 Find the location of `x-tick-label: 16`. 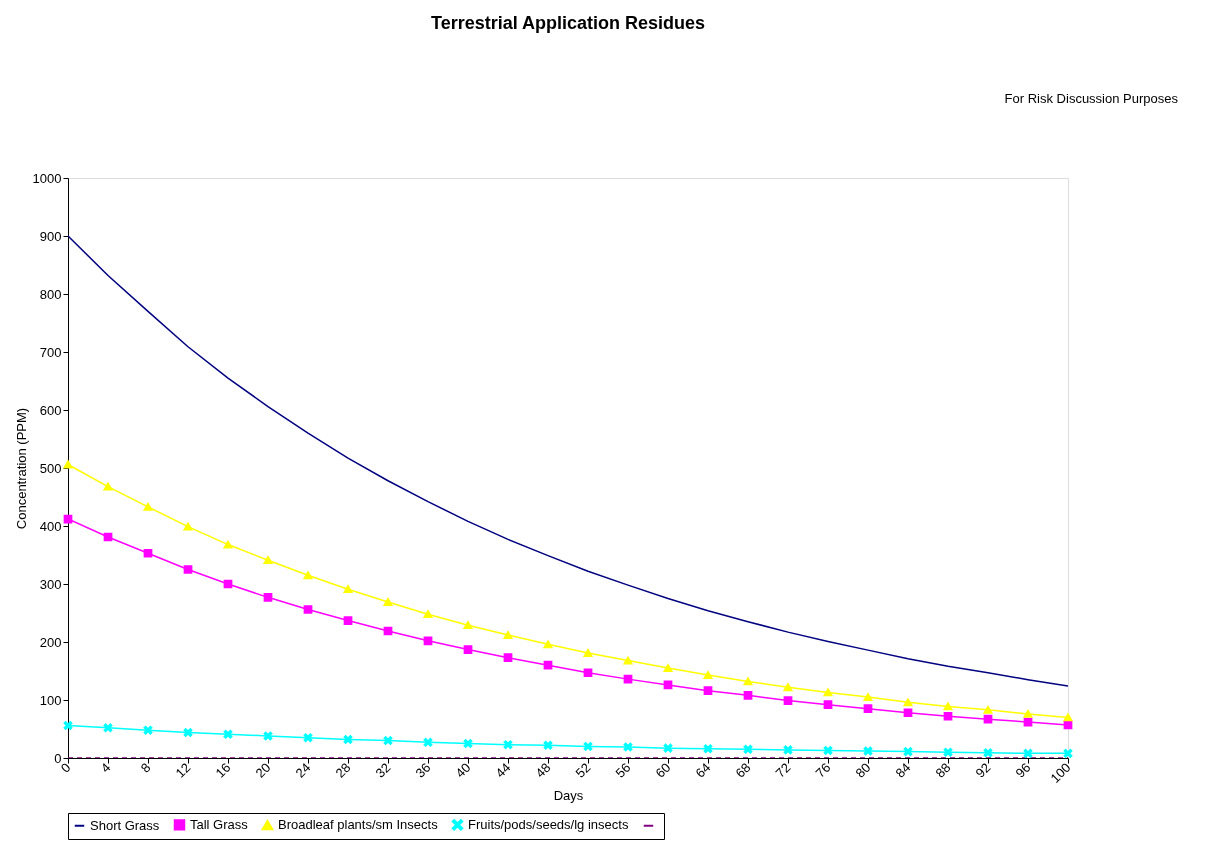

x-tick-label: 16 is located at coordinates (223, 770).